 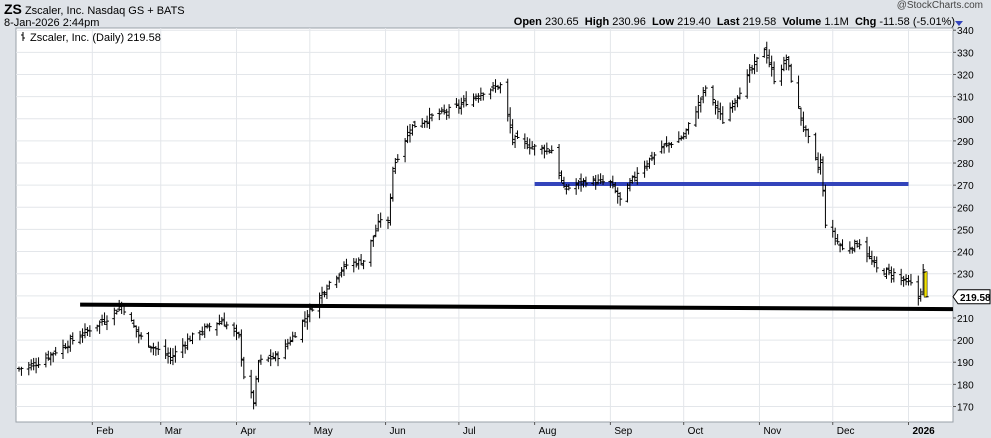 I want to click on last-price-box, so click(x=971, y=297).